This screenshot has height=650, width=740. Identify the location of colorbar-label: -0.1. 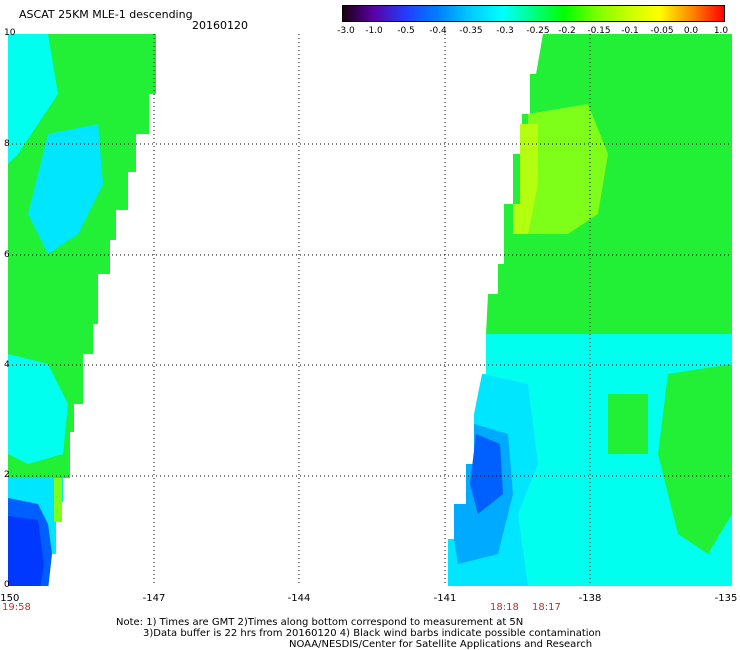
(630, 31).